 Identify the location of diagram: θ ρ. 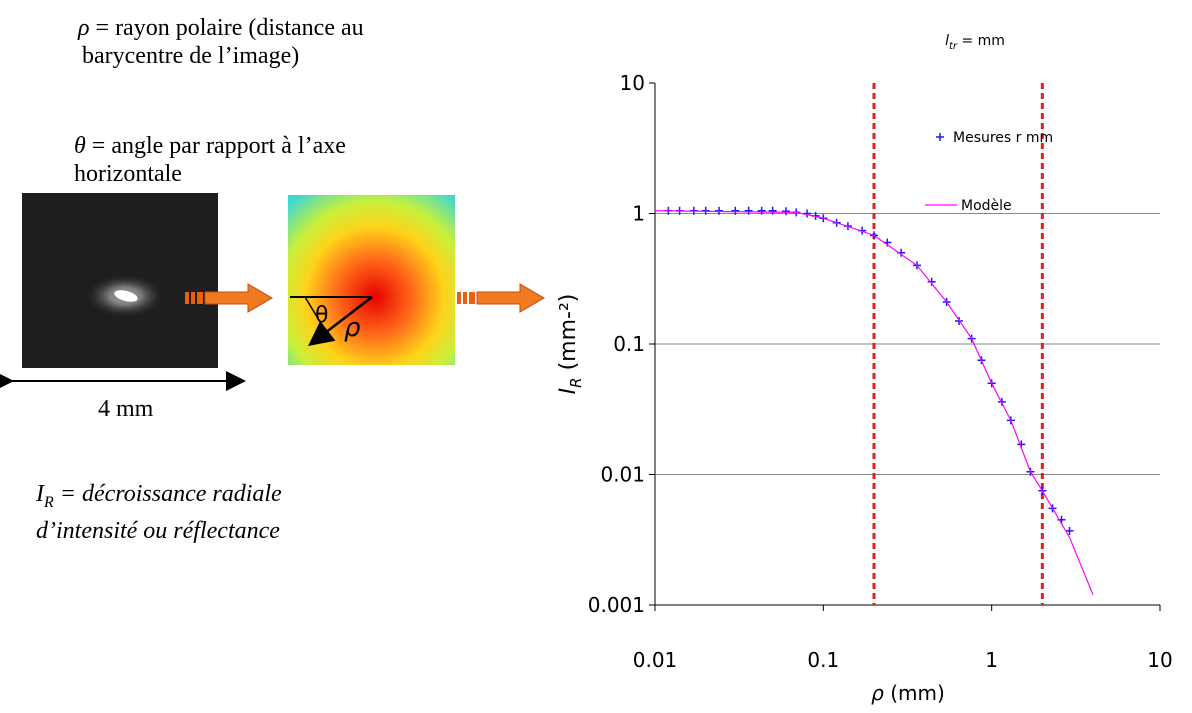
(272, 292).